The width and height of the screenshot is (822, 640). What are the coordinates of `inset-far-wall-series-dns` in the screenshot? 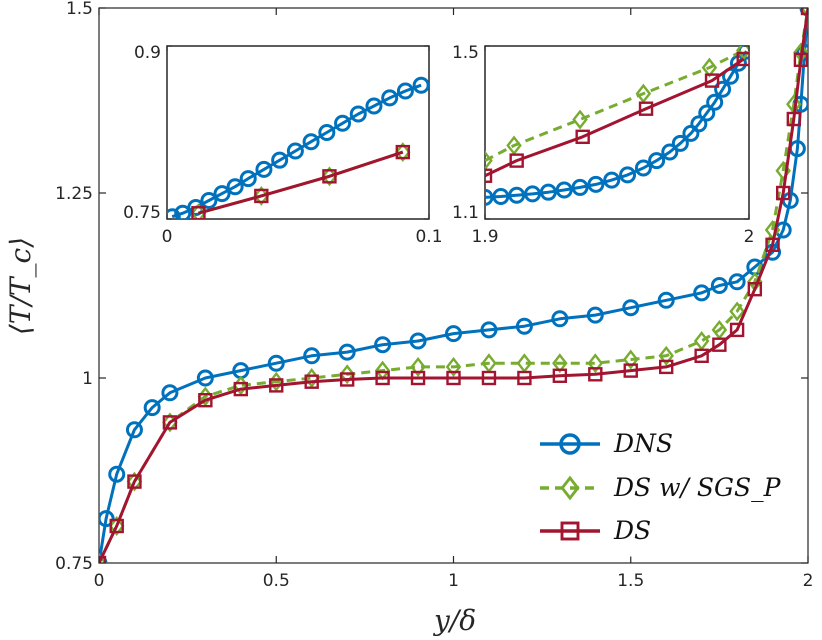 It's located at (617, 126).